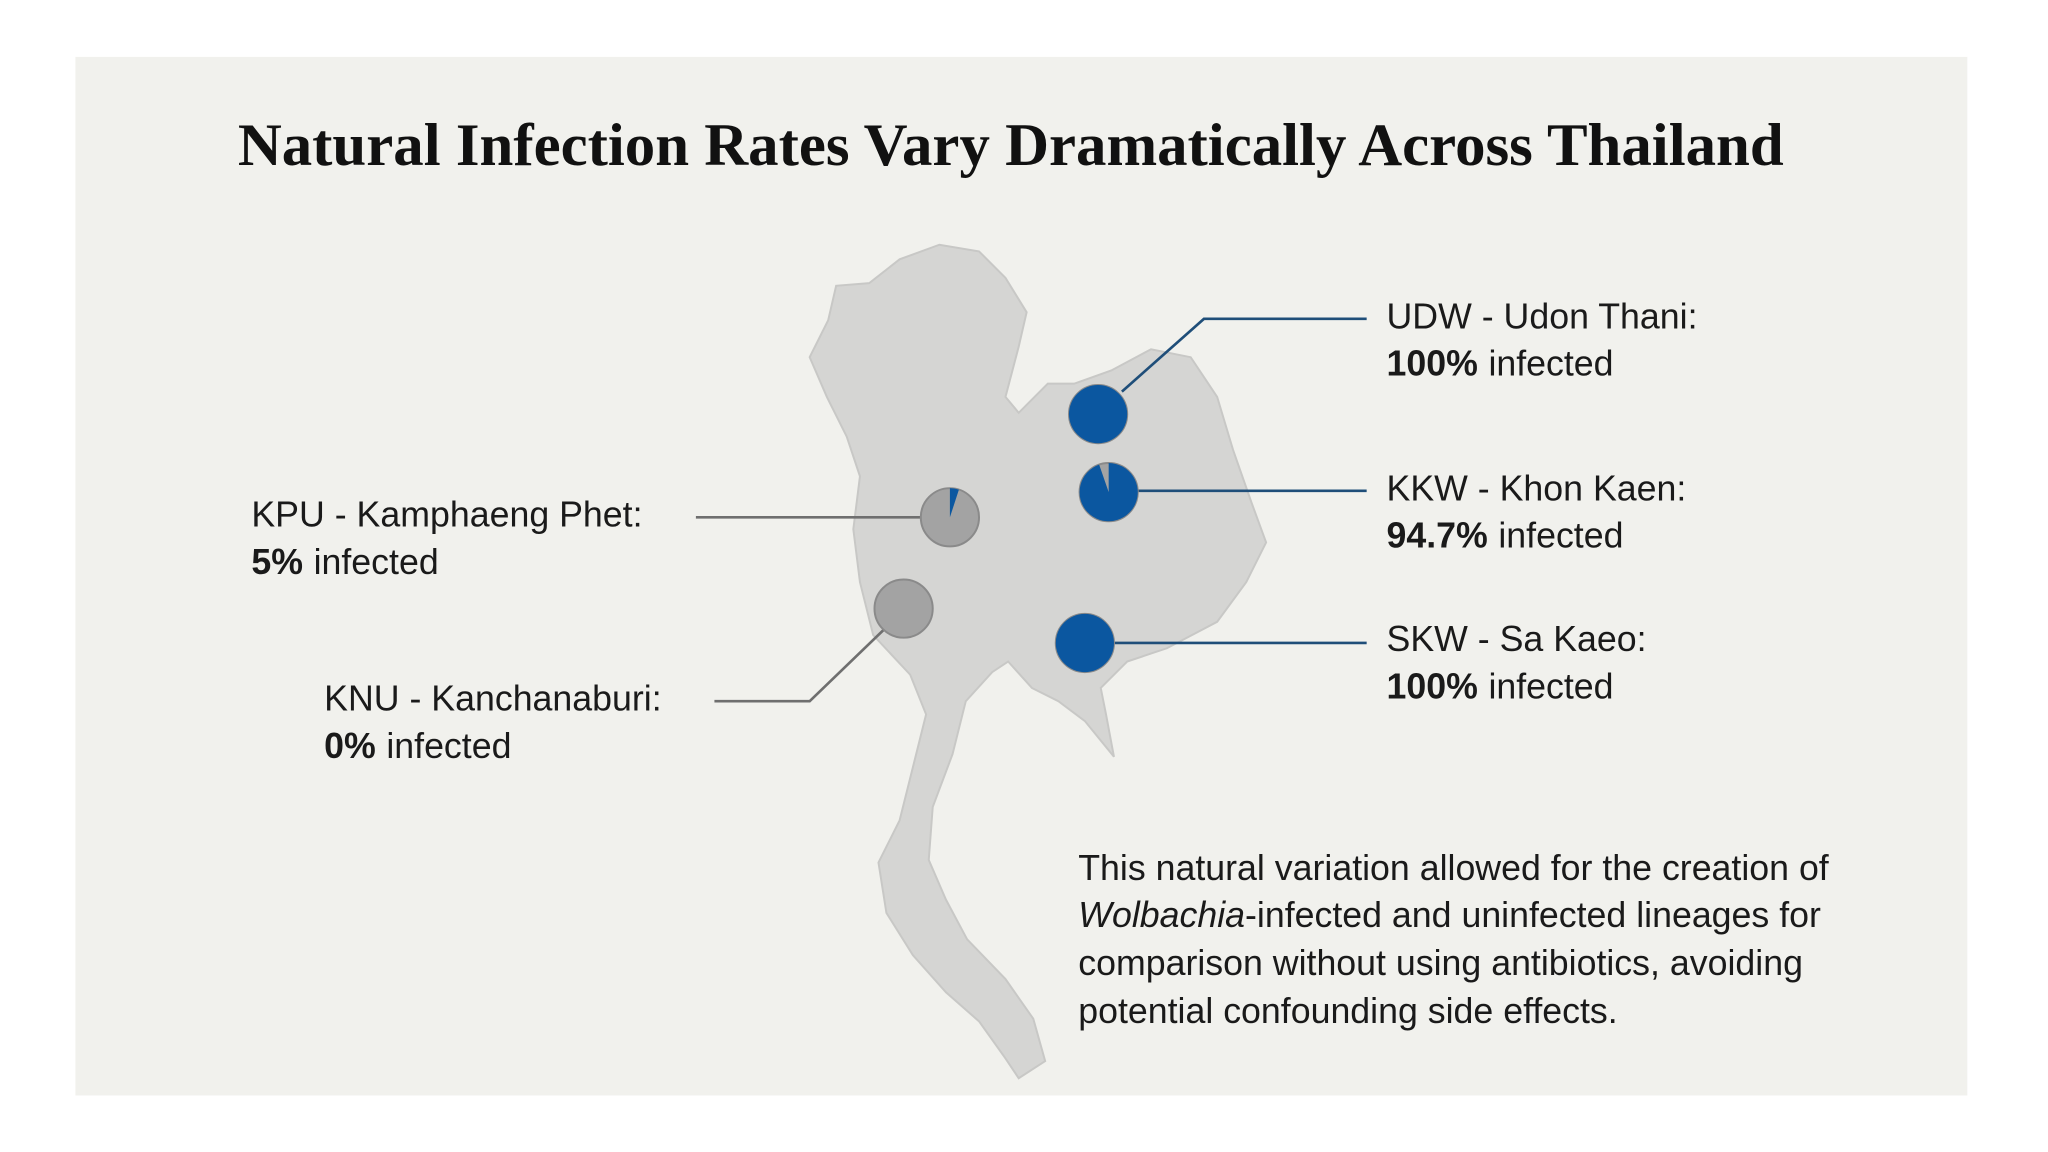 This screenshot has height=1152, width=2048. I want to click on site-label: KNU - Kanchanaburi:, so click(493, 699).